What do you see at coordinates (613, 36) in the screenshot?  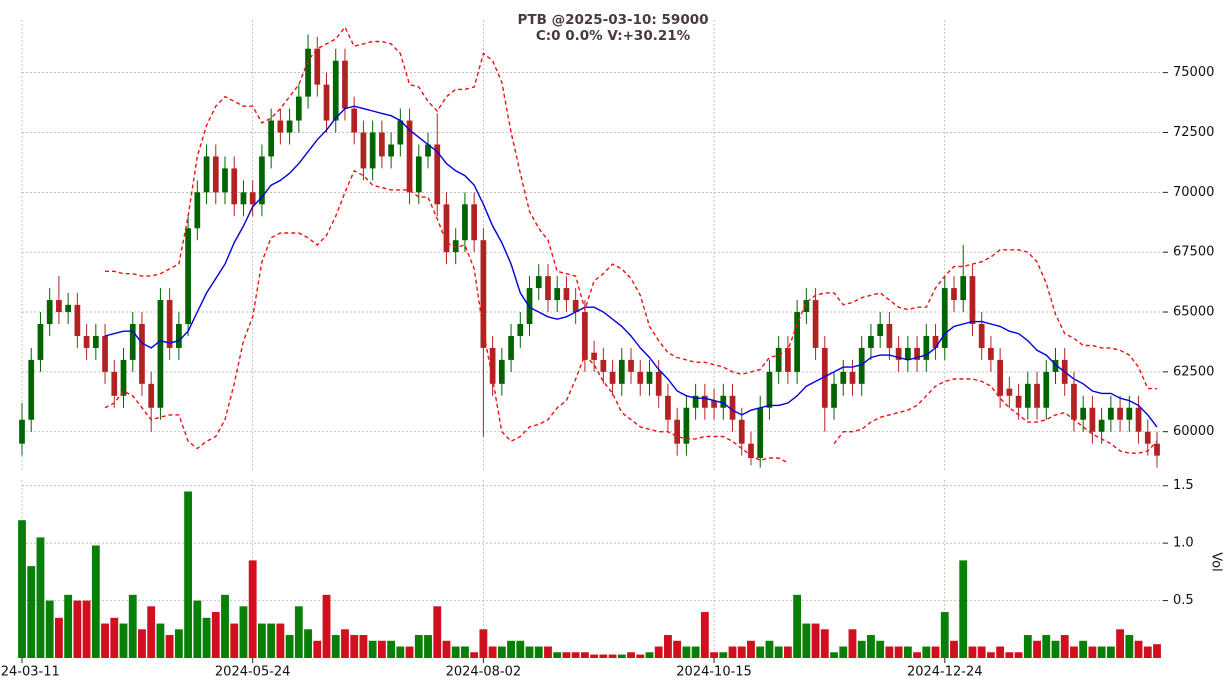 I see `chart-subtitle: C:0 0.0% V:+30.21%` at bounding box center [613, 36].